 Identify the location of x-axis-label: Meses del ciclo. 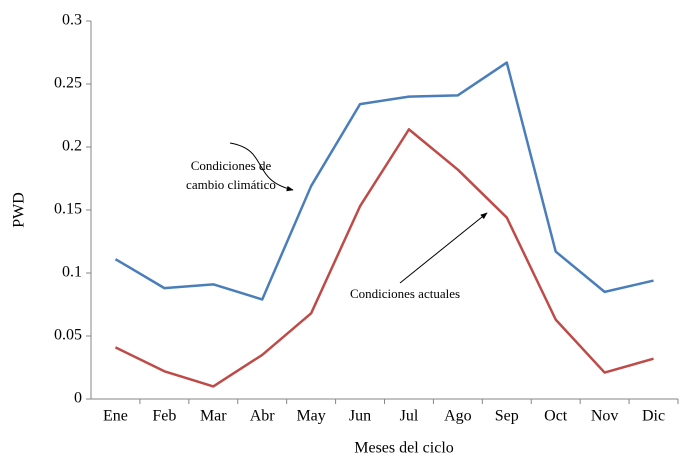
(404, 448).